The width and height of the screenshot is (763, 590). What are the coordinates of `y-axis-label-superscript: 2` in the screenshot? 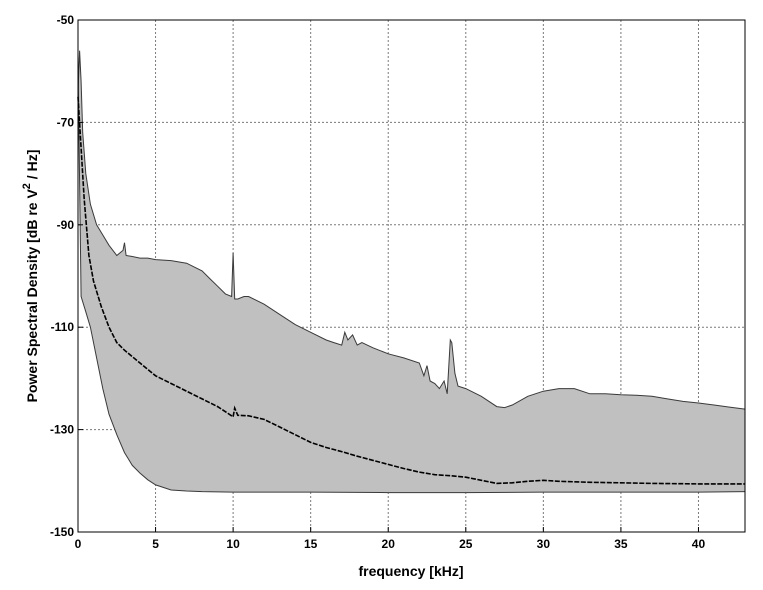 It's located at (27, 186).